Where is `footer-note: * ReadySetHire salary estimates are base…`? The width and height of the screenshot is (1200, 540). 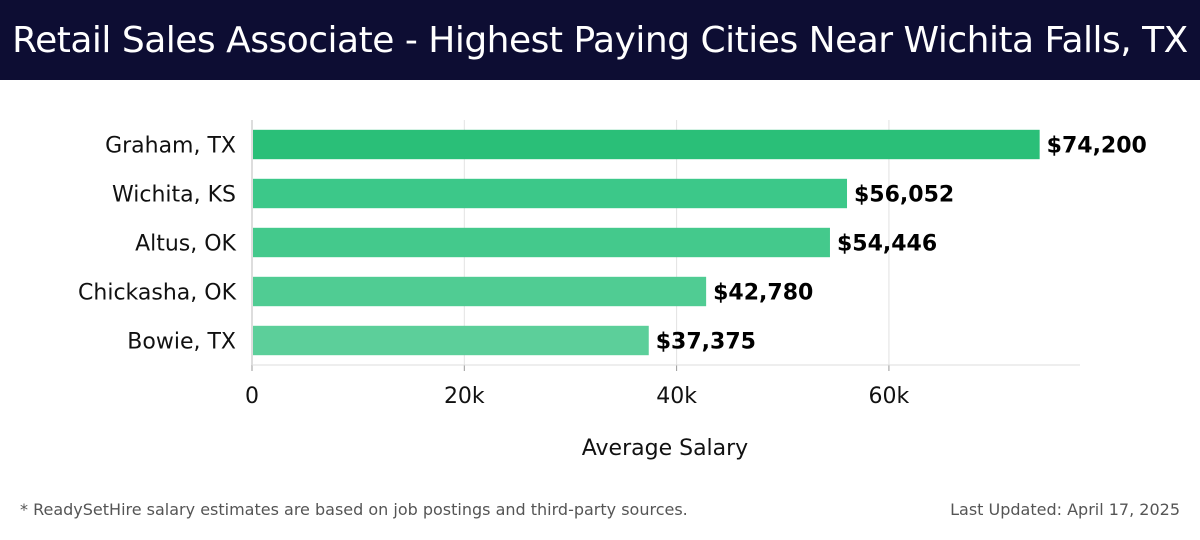
footer-note: * ReadySetHire salary estimates are base… is located at coordinates (354, 509).